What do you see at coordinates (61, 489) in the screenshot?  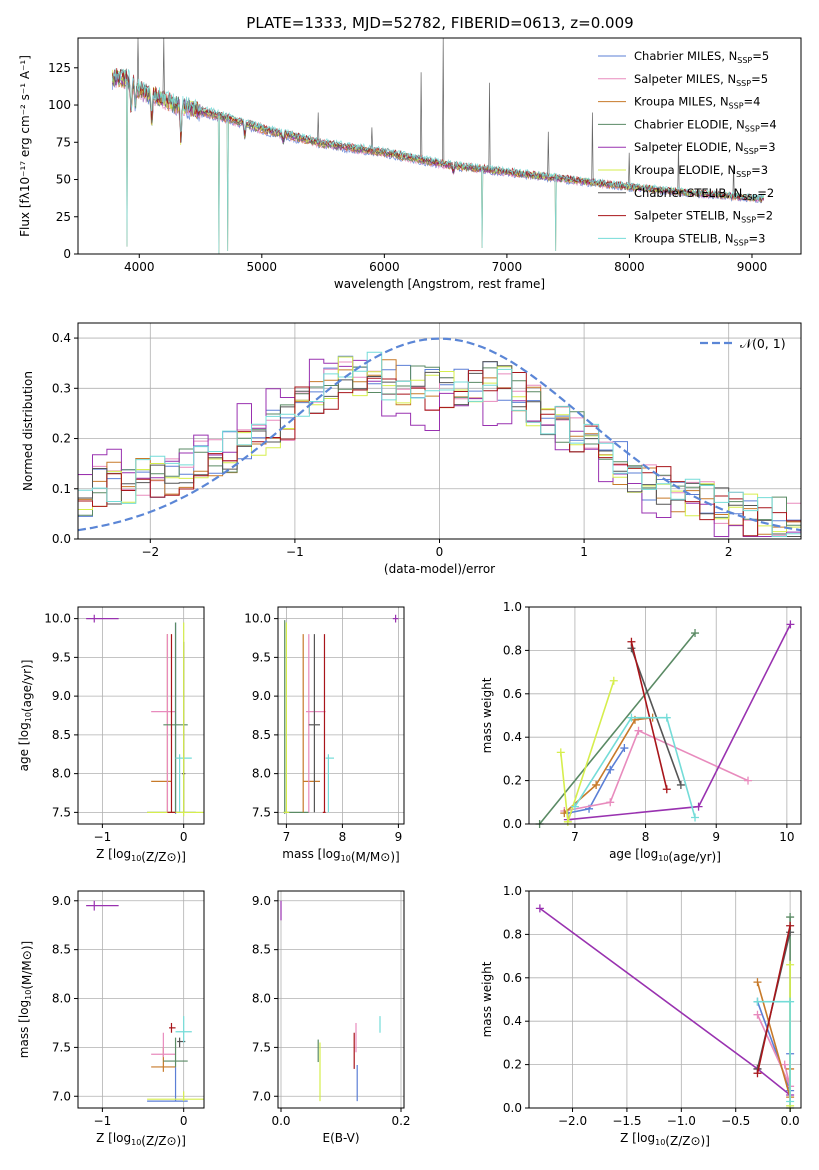 I see `y-tick-label: 0.1` at bounding box center [61, 489].